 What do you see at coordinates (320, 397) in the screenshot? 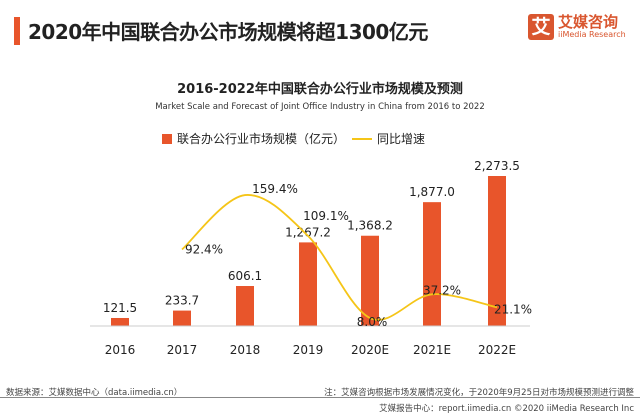
I see `footer-divider` at bounding box center [320, 397].